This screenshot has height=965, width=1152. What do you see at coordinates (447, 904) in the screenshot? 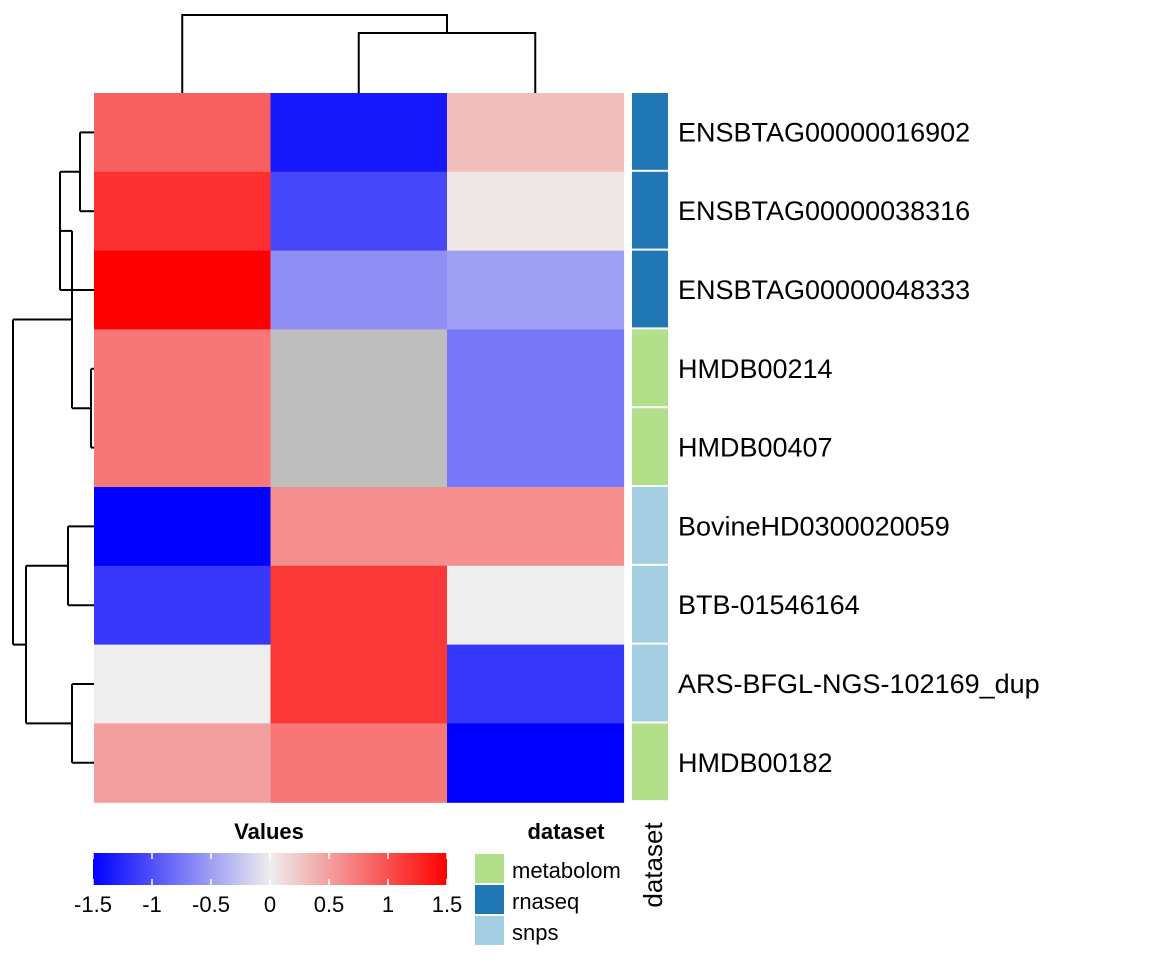
I see `legend-tick-label: 1.5` at bounding box center [447, 904].